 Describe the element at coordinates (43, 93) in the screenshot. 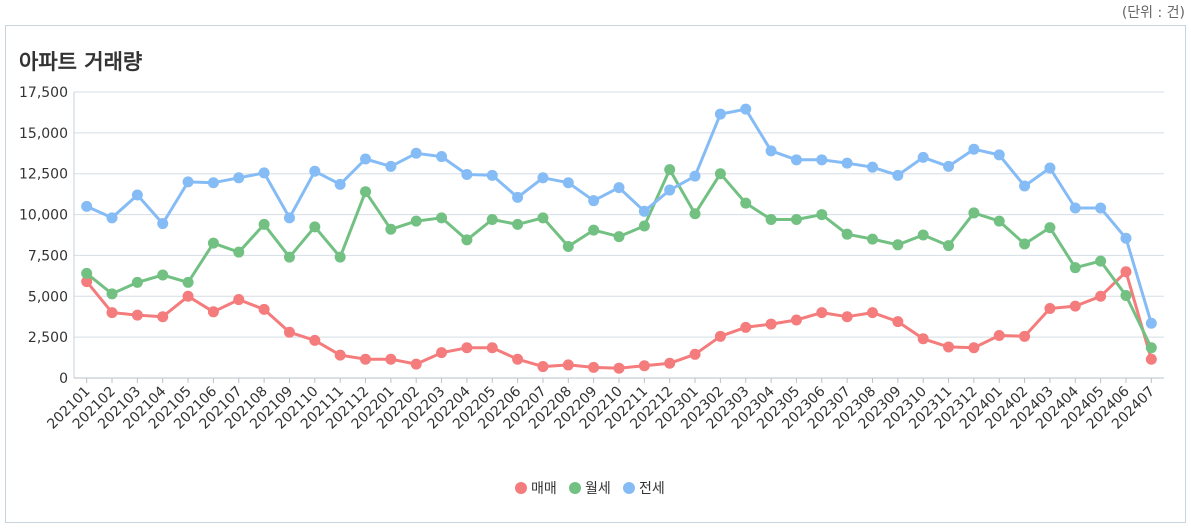

I see `y-tick-label: 17,500` at that location.